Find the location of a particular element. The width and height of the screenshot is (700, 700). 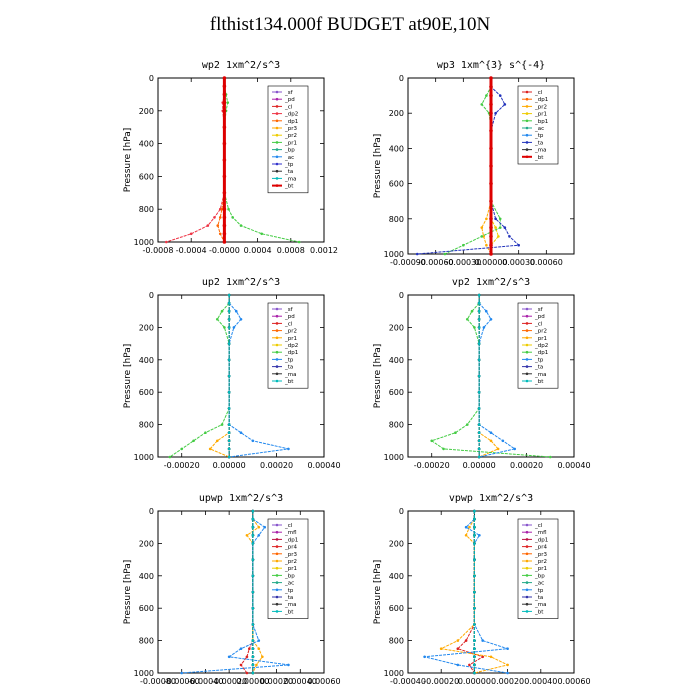

x-tick-label: -0.0000 is located at coordinates (224, 250).